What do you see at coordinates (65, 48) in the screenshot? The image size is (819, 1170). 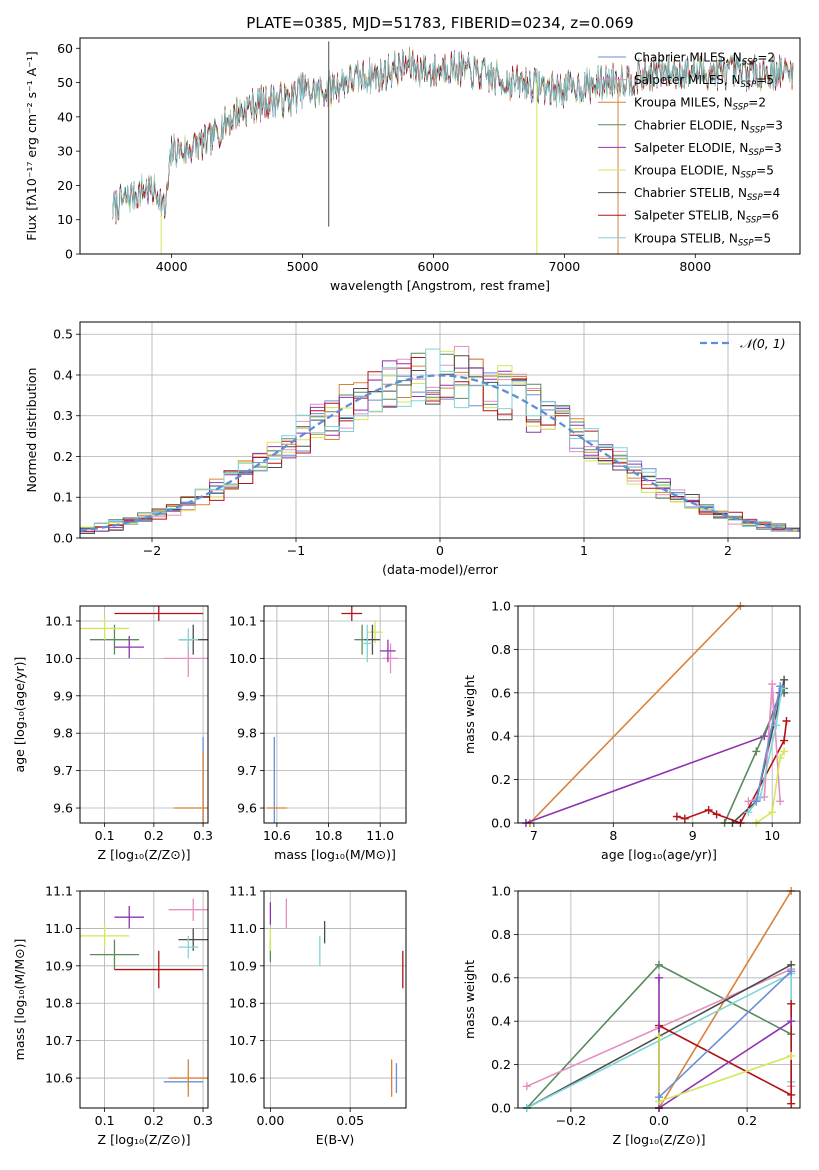 I see `y-tick-label: 60` at bounding box center [65, 48].